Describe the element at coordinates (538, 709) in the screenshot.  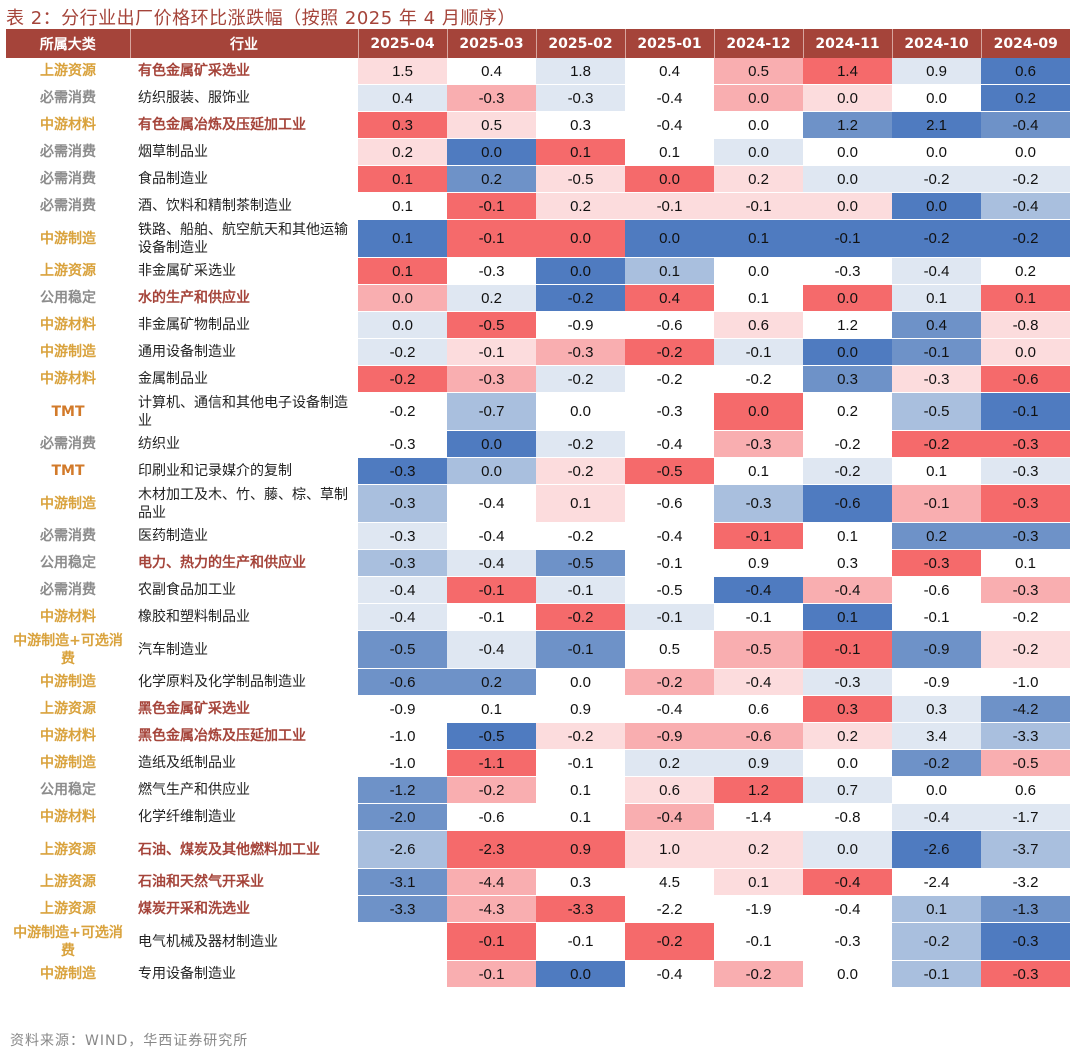
I see `table-row: 上游资源 黑色金属矿采选业 -0.9 0.1 0.9 -0.4 0.6 0.3 0.3 -4.2` at that location.